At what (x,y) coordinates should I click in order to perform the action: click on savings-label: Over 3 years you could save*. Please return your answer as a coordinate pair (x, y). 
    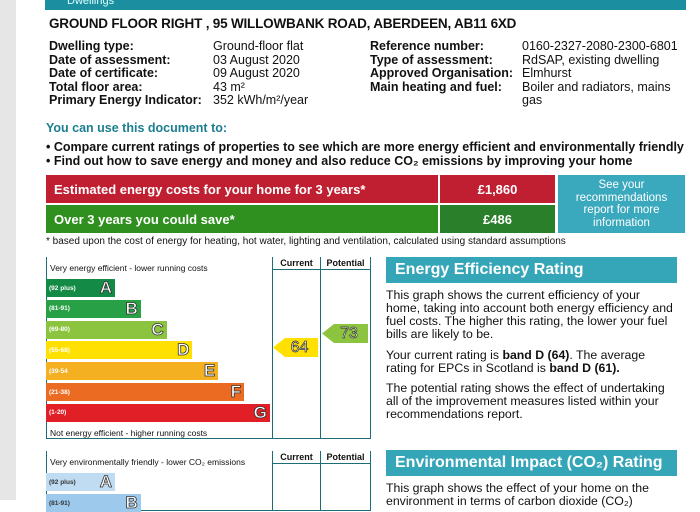
    Looking at the image, I should click on (242, 219).